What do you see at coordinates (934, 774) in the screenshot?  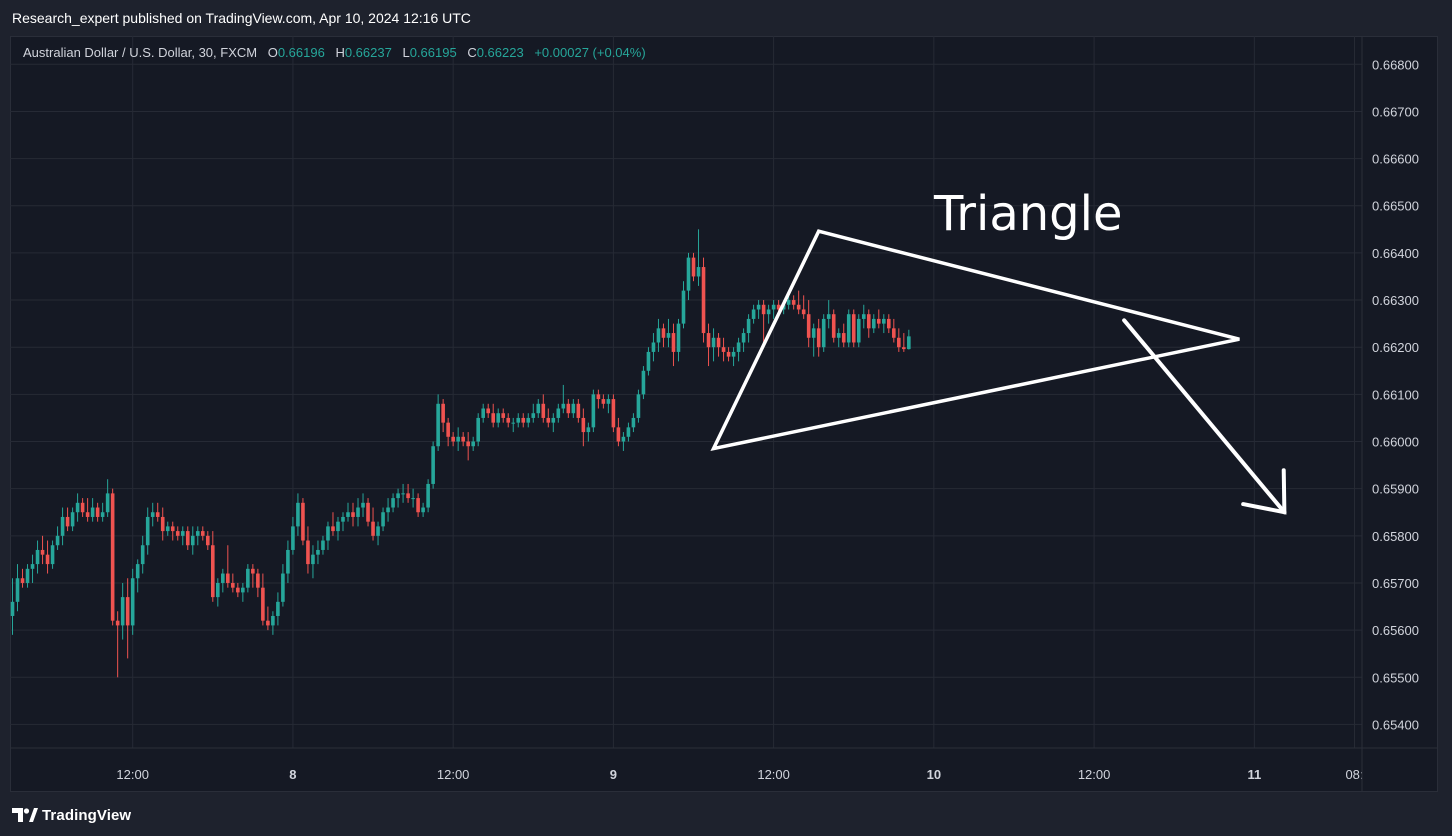 I see `time-axis-label: 10` at bounding box center [934, 774].